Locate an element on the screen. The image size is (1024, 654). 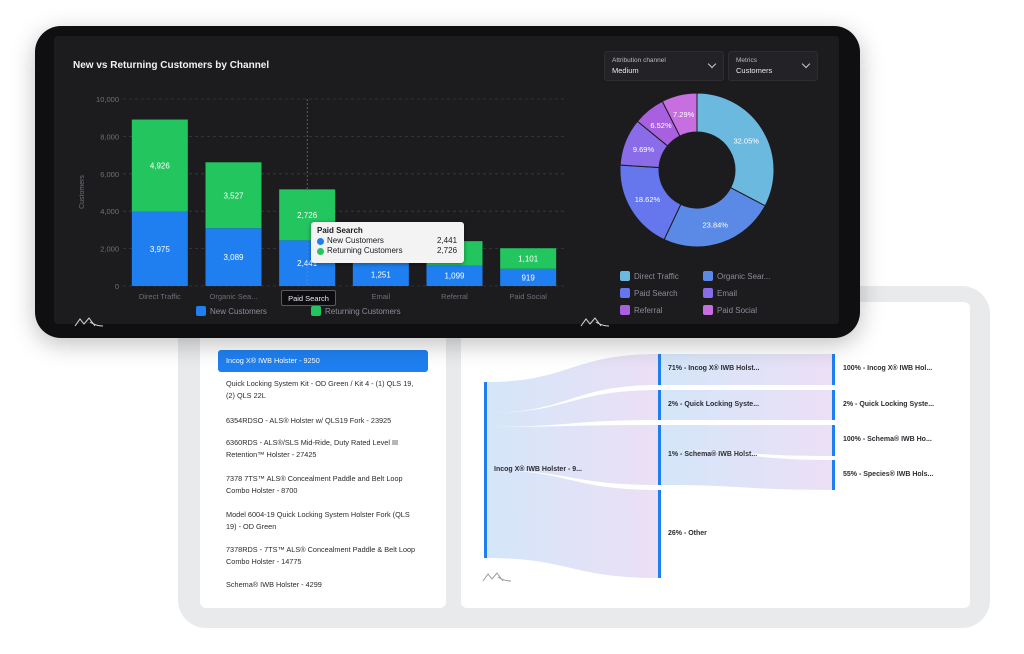
y-axis-label: Customers is located at coordinates (82, 192).